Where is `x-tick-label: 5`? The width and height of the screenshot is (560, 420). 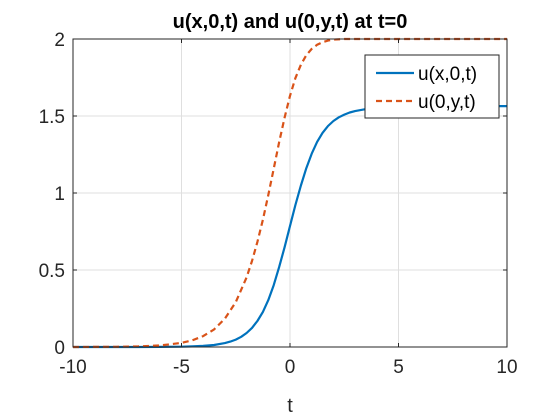 x-tick-label: 5 is located at coordinates (398, 367).